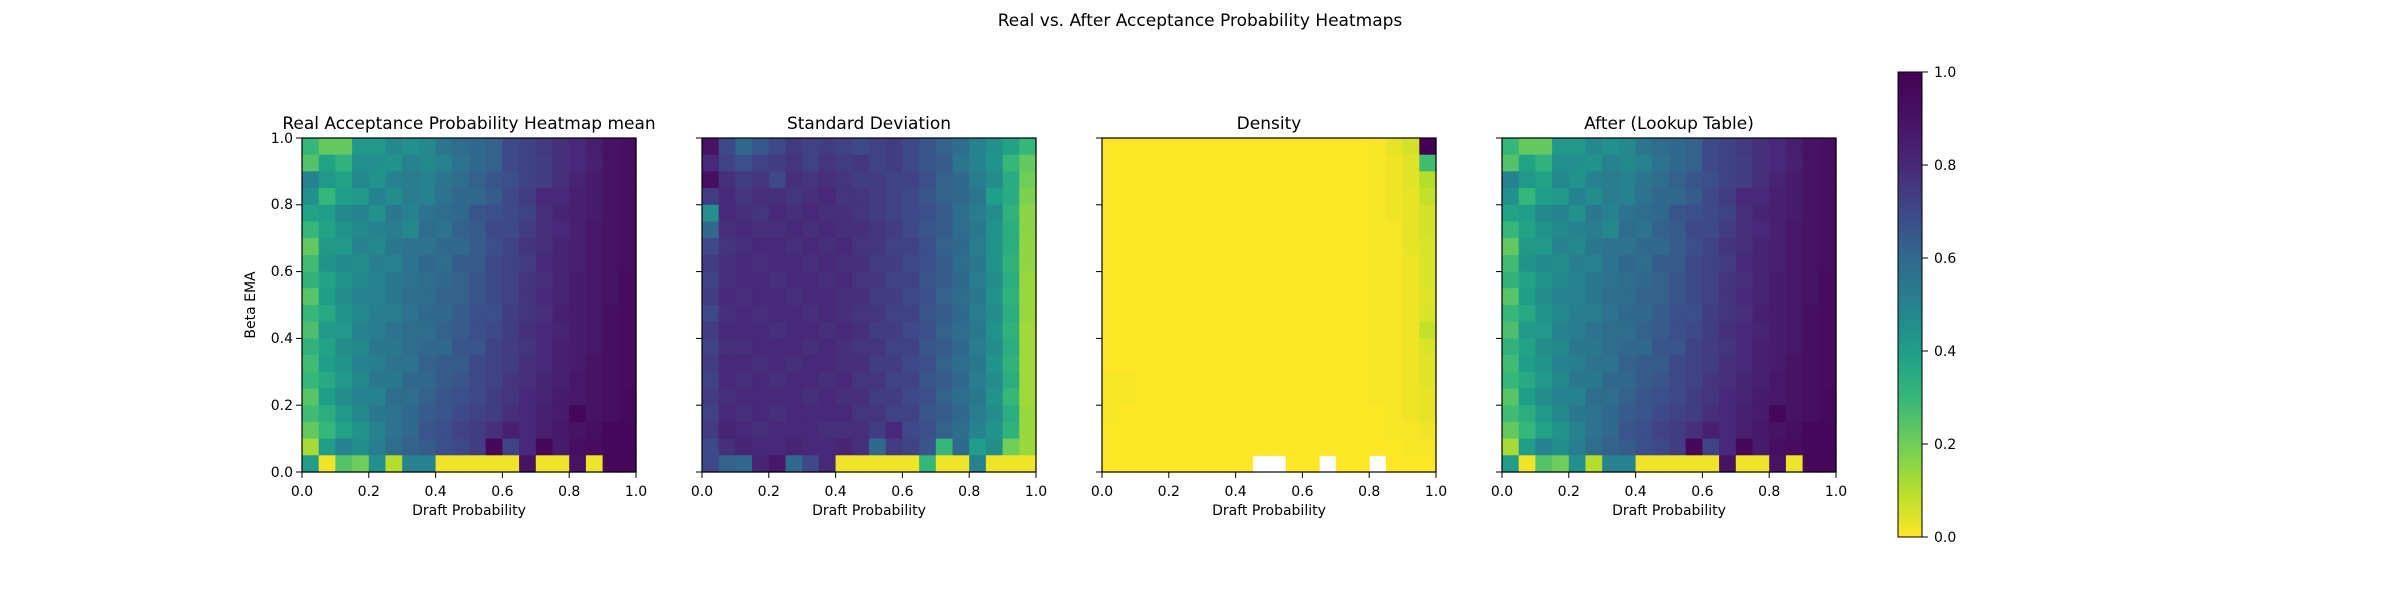 The height and width of the screenshot is (600, 2400). What do you see at coordinates (699, 305) in the screenshot?
I see `y-axis-ticks` at bounding box center [699, 305].